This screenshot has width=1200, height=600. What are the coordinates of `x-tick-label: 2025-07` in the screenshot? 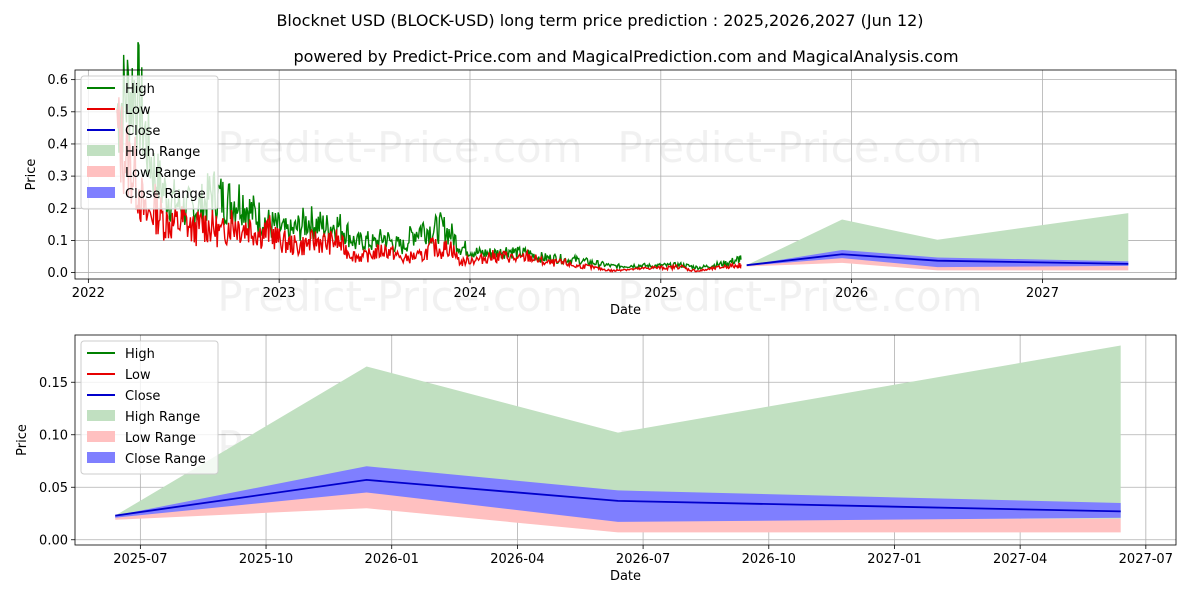 It's located at (140, 559).